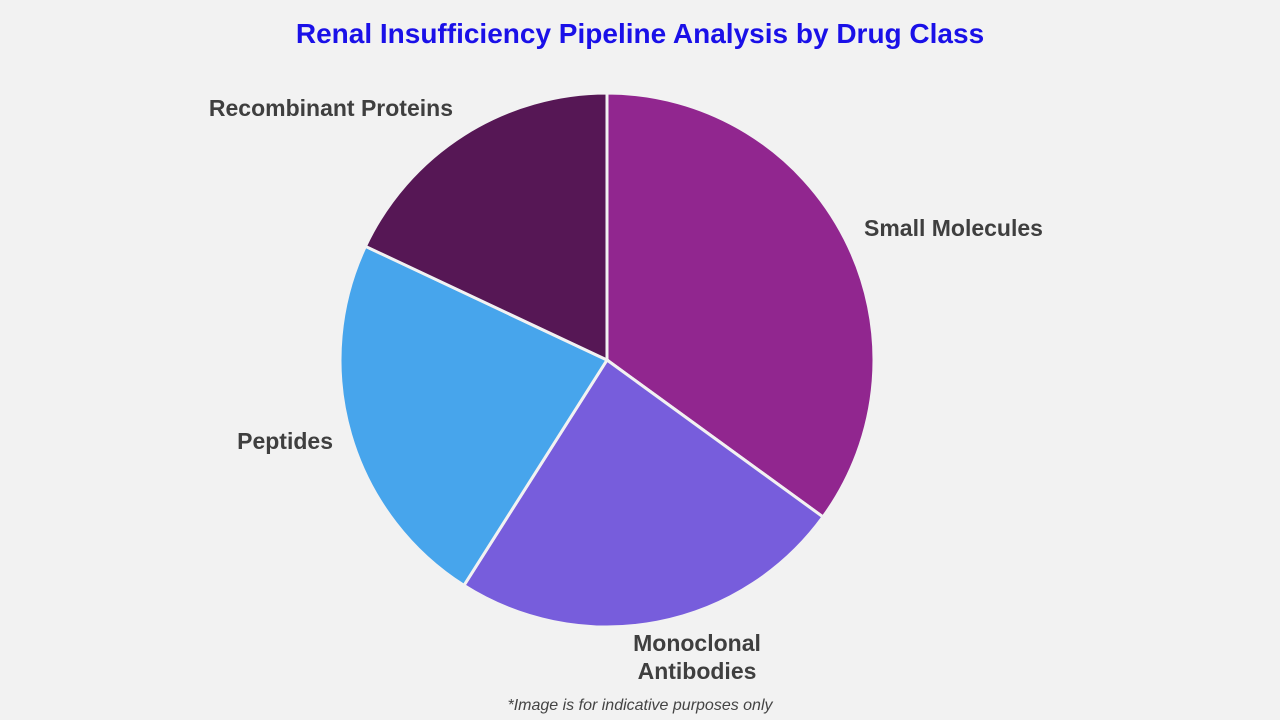 This screenshot has height=720, width=1280. Describe the element at coordinates (640, 705) in the screenshot. I see `footnote: *Image is for indicative purposes only` at that location.